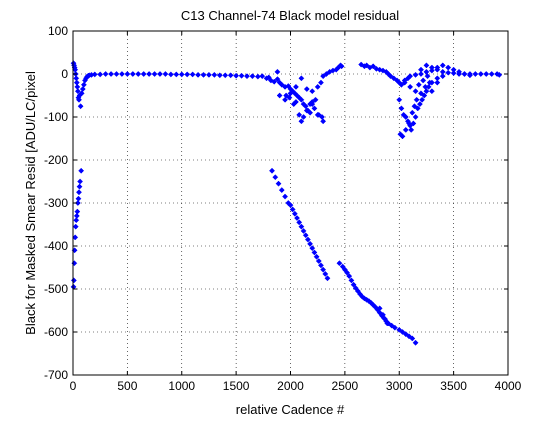 The width and height of the screenshot is (560, 425). Describe the element at coordinates (290, 409) in the screenshot. I see `x-axis-label: relative Cadence #` at that location.